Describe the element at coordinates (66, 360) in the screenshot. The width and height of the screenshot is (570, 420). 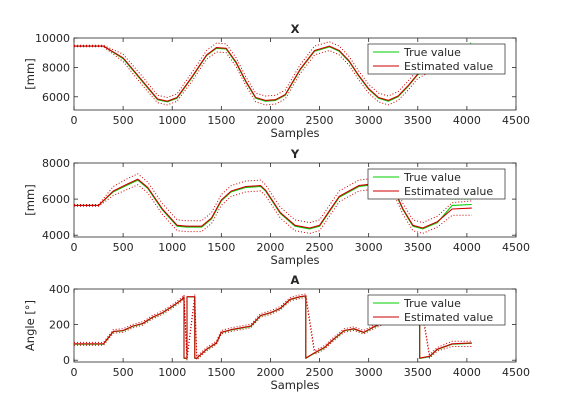
I see `y-tick-label: 0` at that location.